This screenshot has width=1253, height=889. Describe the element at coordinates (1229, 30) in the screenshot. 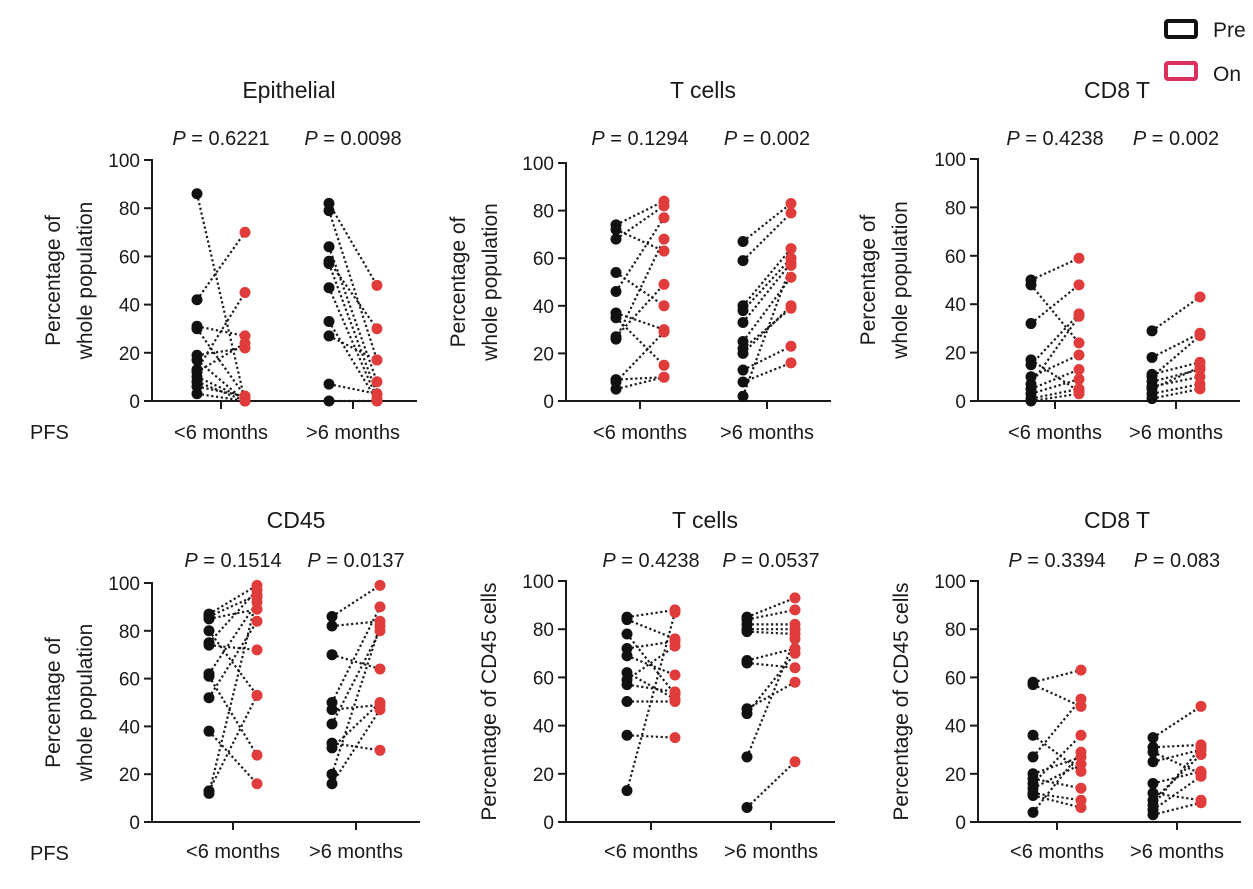

I see `legend-pre-label: Pre` at that location.